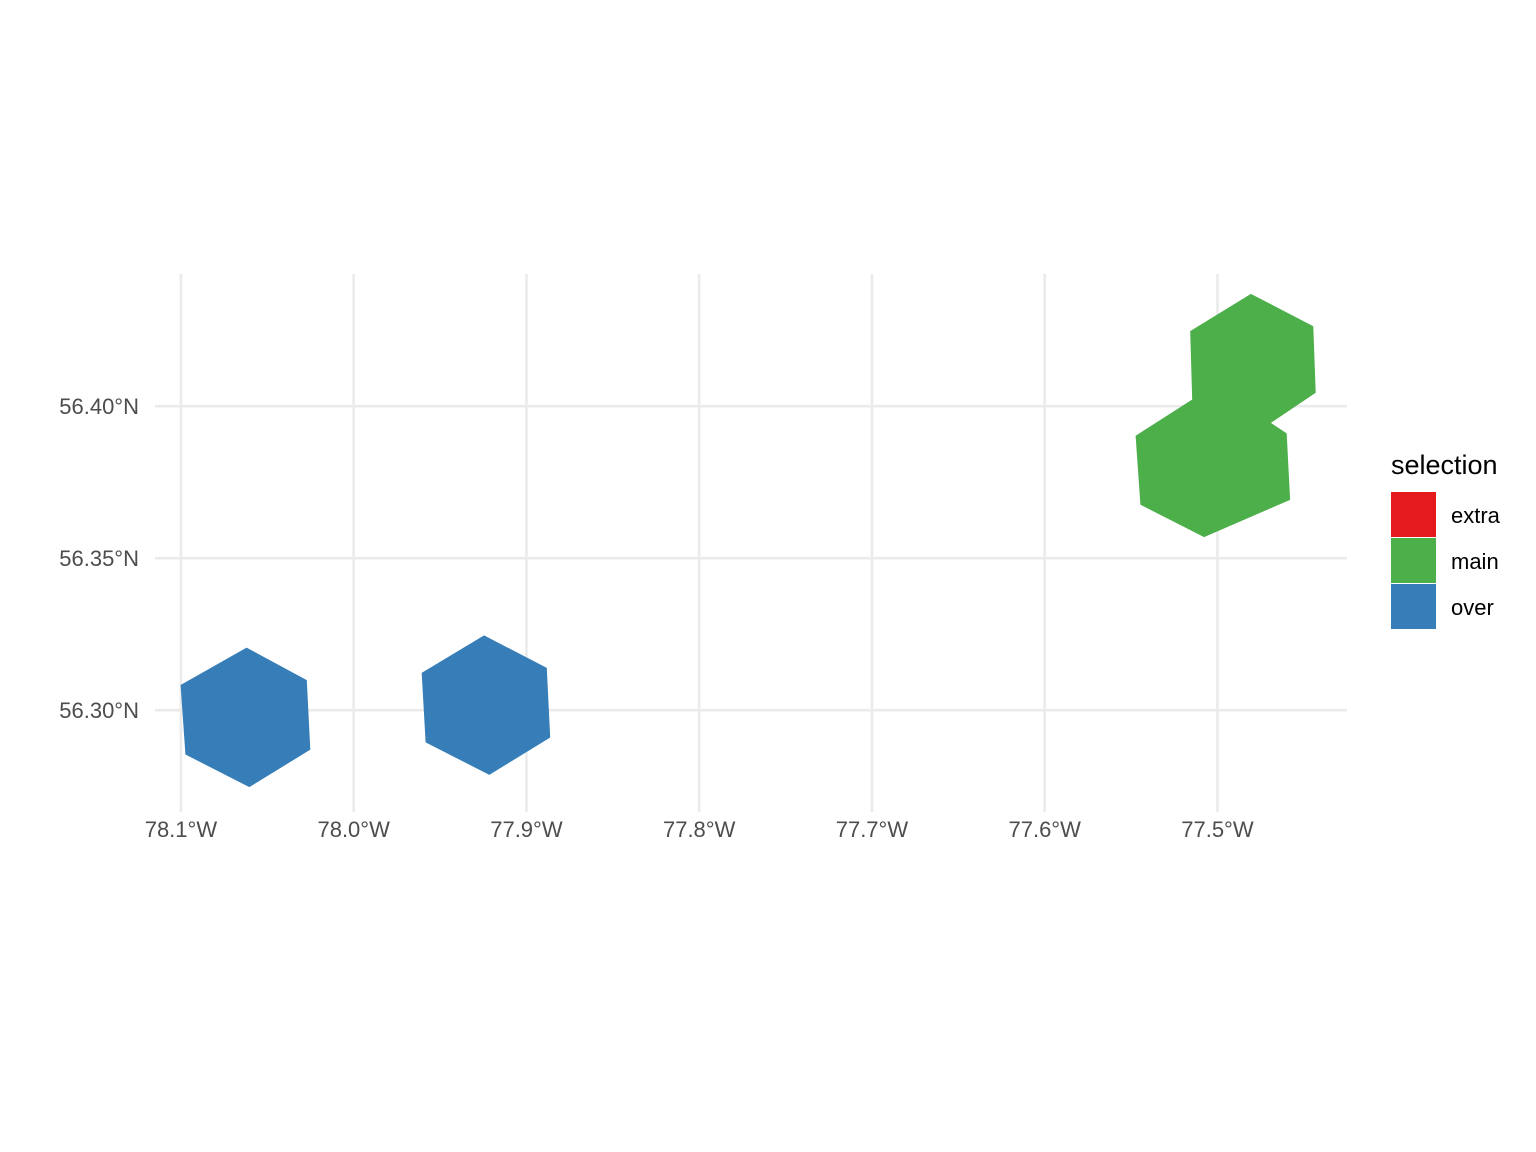  What do you see at coordinates (181, 829) in the screenshot?
I see `x-tick-label: 78.1°W` at bounding box center [181, 829].